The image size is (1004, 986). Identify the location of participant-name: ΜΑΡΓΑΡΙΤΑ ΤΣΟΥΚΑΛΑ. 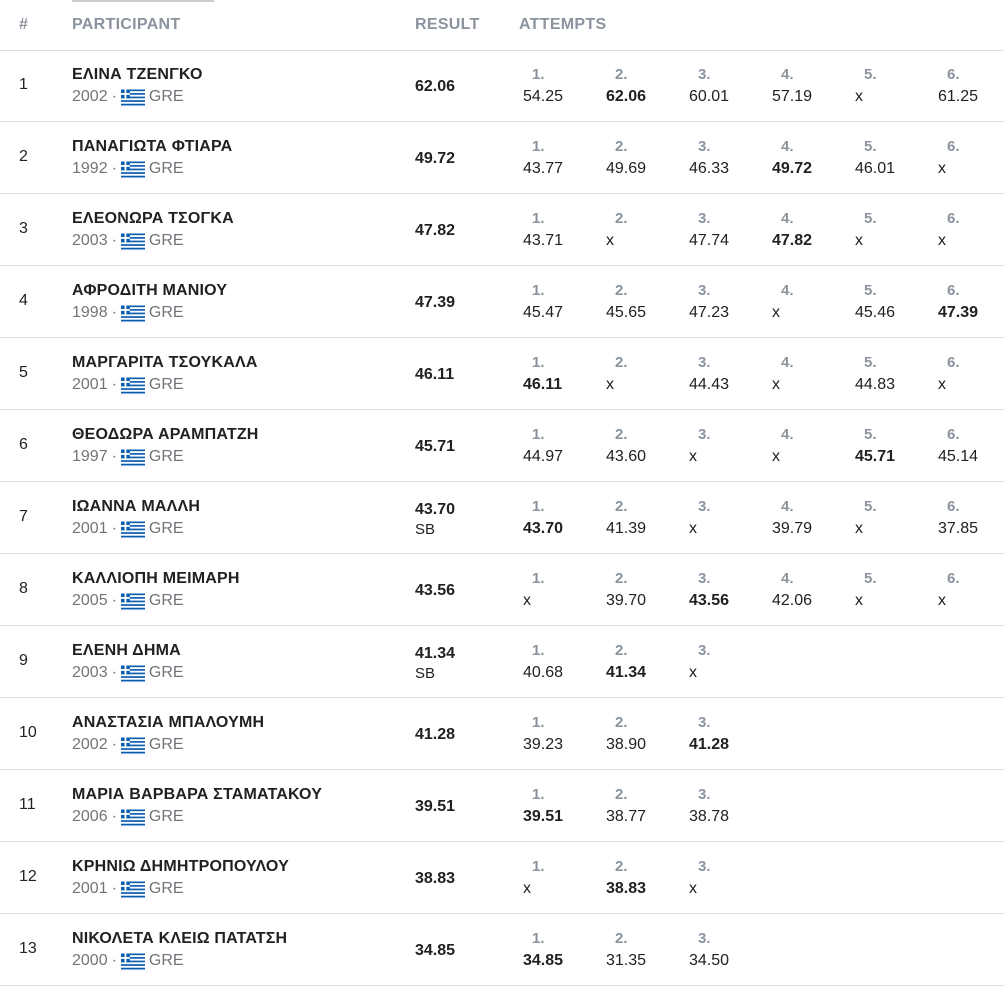
(165, 362).